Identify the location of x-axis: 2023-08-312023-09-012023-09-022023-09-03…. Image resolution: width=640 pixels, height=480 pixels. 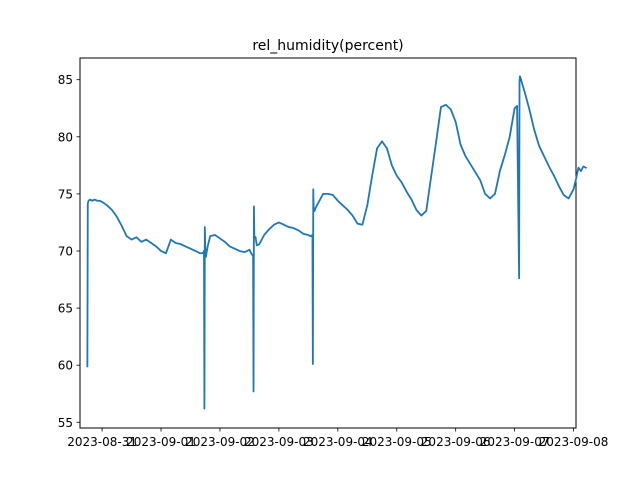
(337, 438).